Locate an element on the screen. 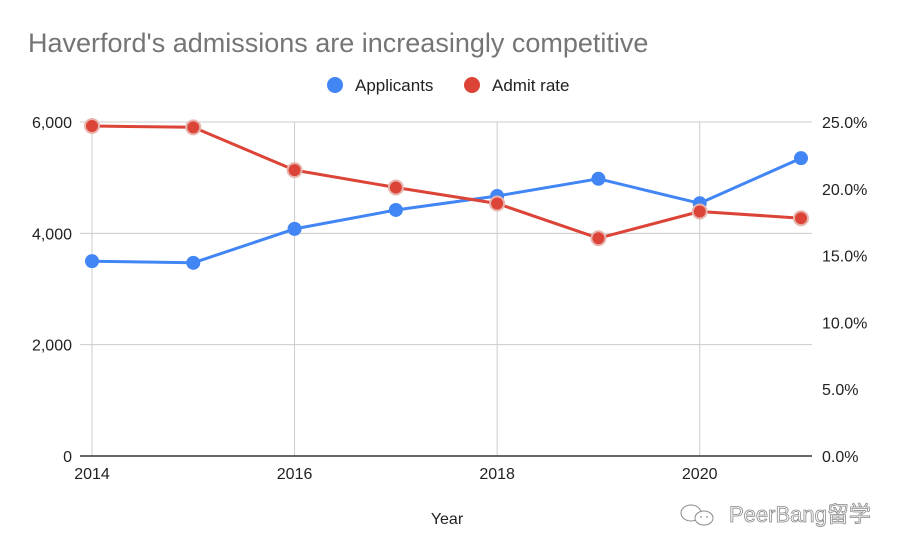 The width and height of the screenshot is (900, 556). y-axis-left-ticks: 0 2,000 4,000 6,000 is located at coordinates (52, 290).